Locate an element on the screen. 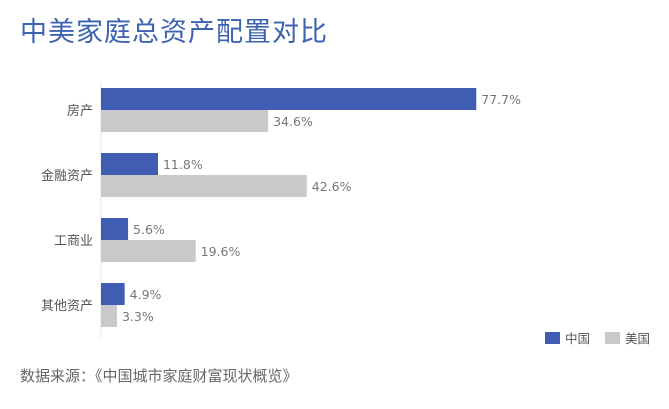 The width and height of the screenshot is (669, 409). category-label: 金融资产 is located at coordinates (67, 176).